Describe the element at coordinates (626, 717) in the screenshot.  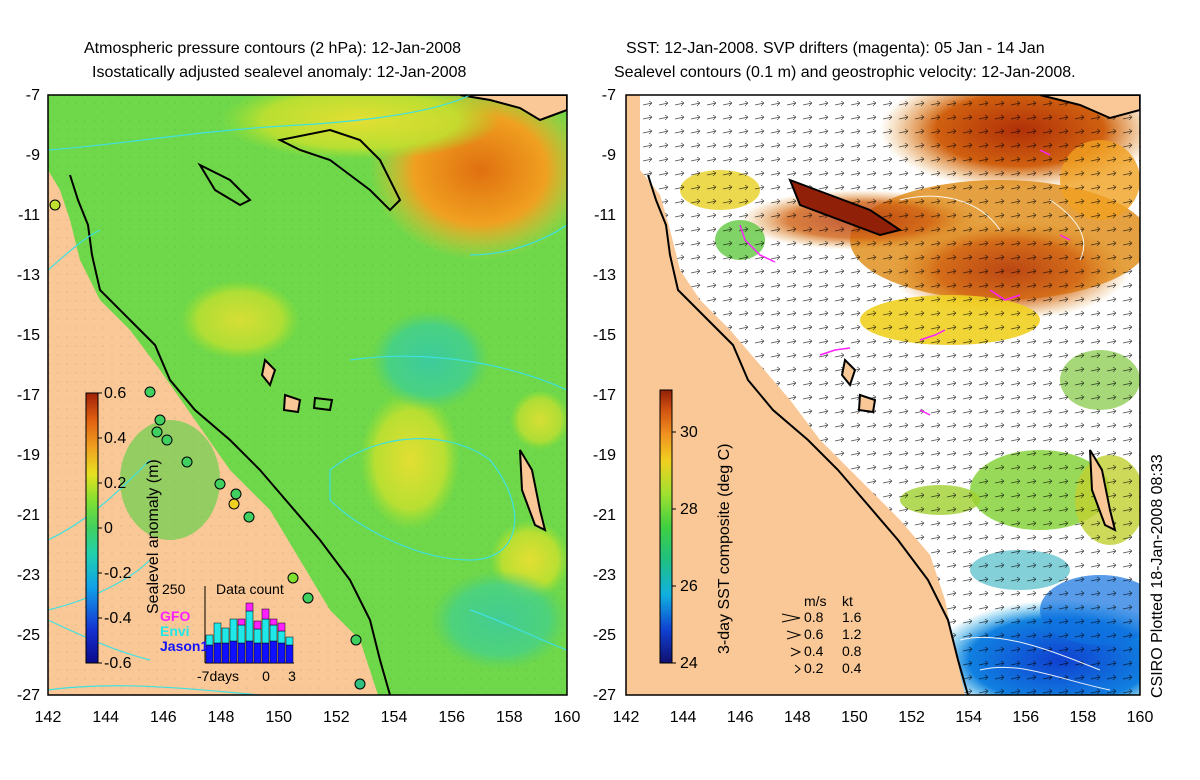
I see `right-x-tick-label: 142` at that location.